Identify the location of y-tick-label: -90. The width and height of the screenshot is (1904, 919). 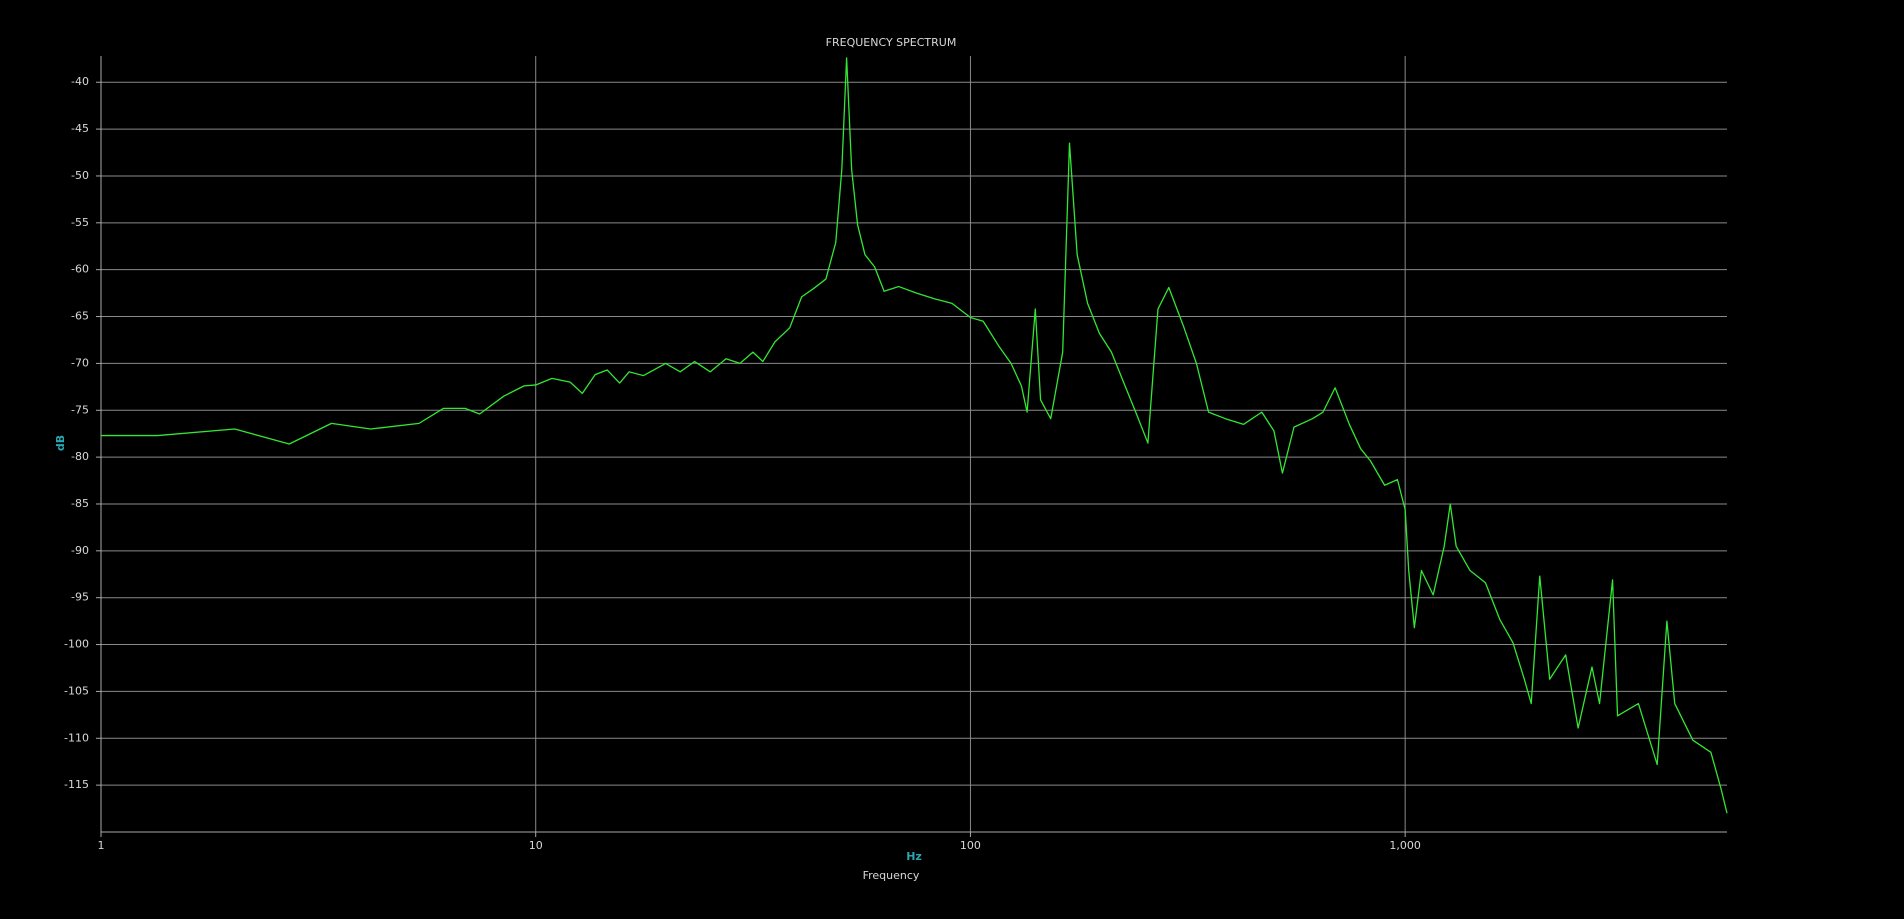
(80, 550).